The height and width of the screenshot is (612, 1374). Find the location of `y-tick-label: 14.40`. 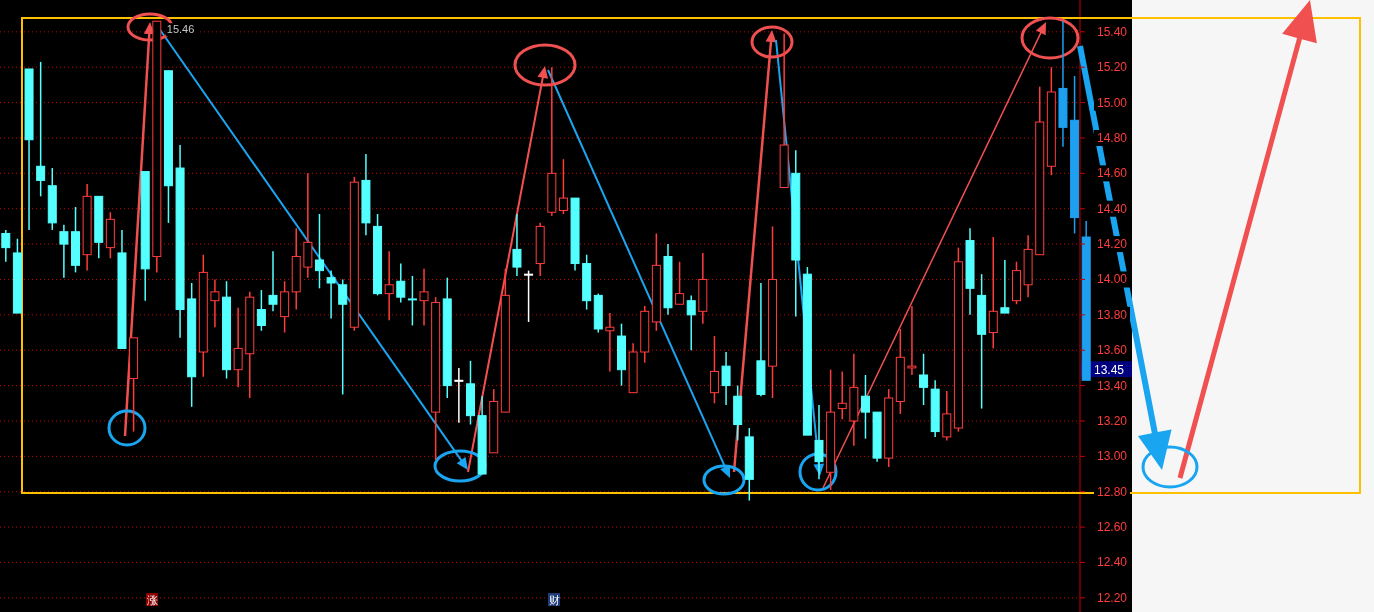

y-tick-label: 14.40 is located at coordinates (1112, 208).